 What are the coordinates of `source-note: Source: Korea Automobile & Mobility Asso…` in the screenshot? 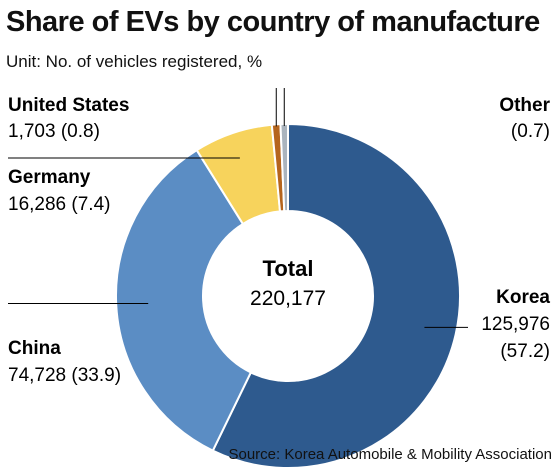 It's located at (390, 454).